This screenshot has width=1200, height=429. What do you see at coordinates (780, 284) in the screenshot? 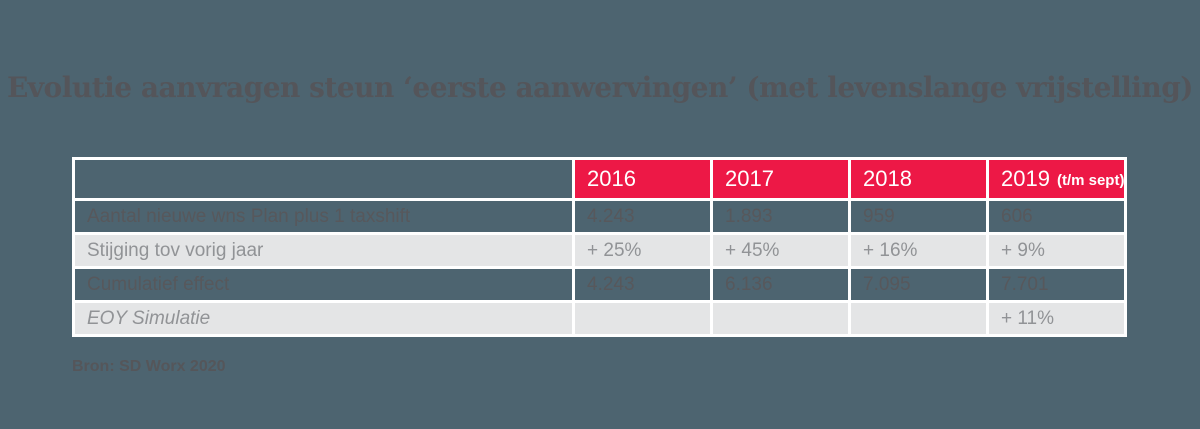
I see `cell-cumulatief-2017: 6.136` at bounding box center [780, 284].